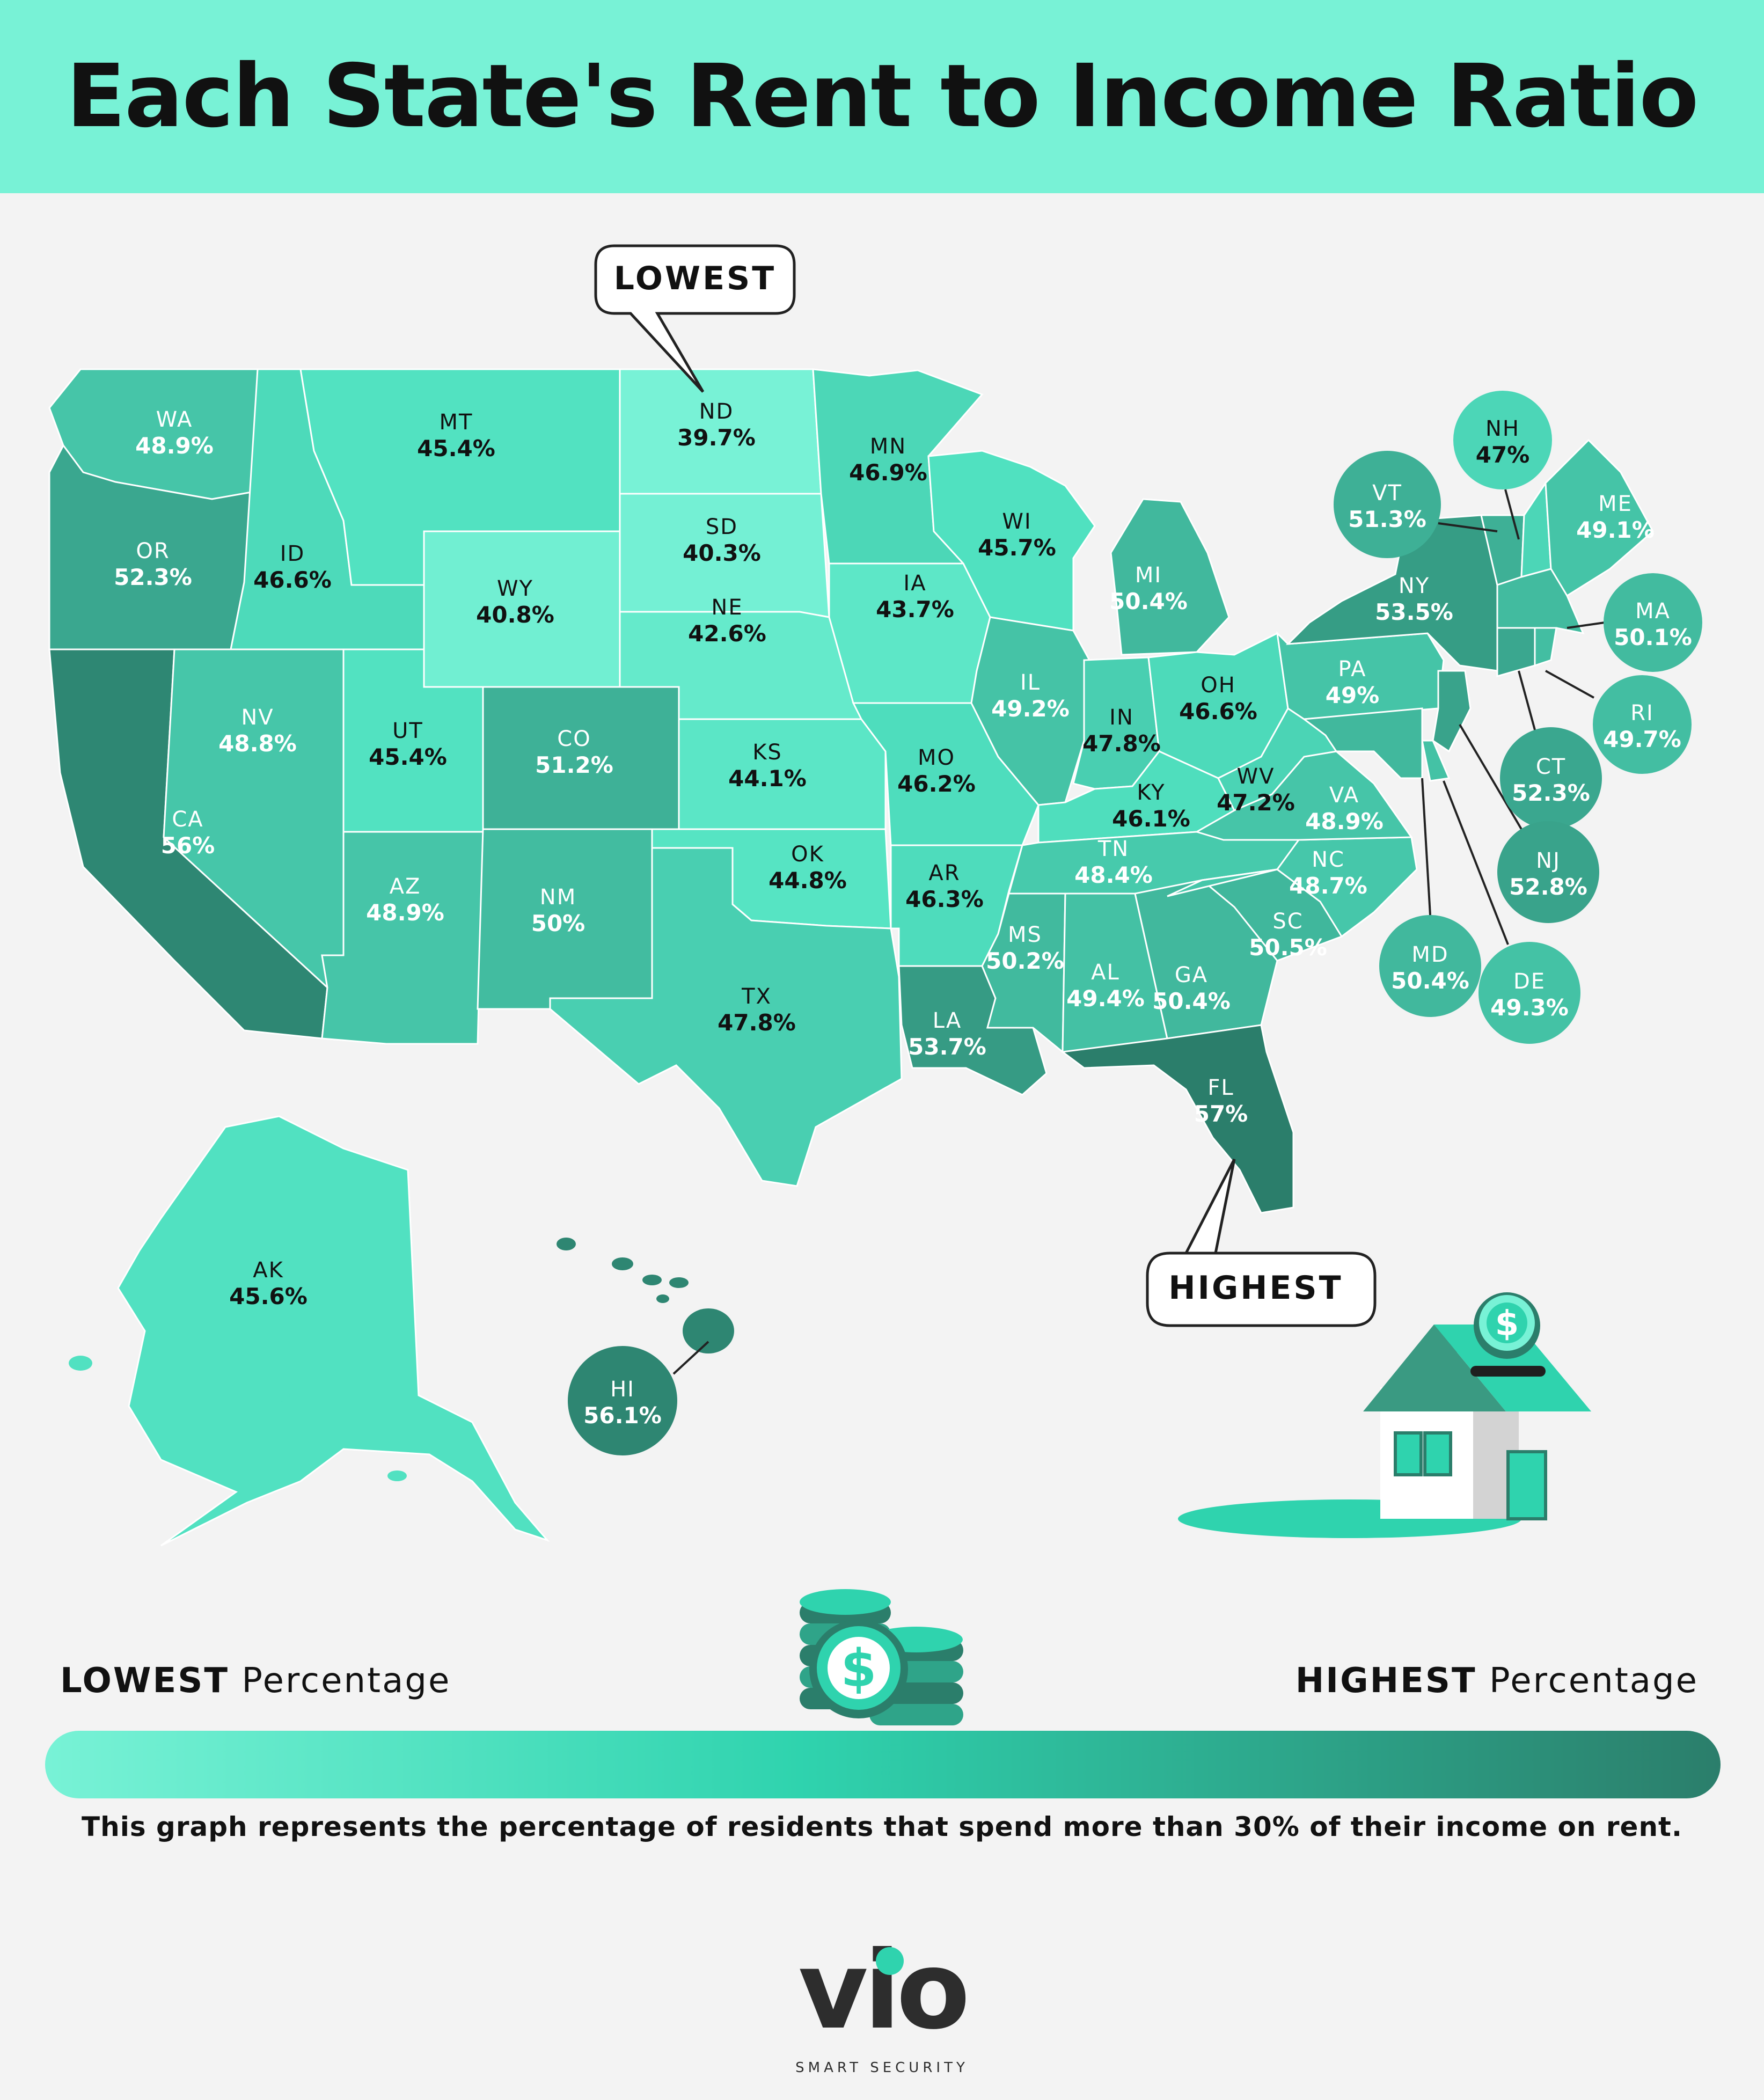 The image size is (1764, 2100). I want to click on state-value-ri: 49.7%, so click(1642, 739).